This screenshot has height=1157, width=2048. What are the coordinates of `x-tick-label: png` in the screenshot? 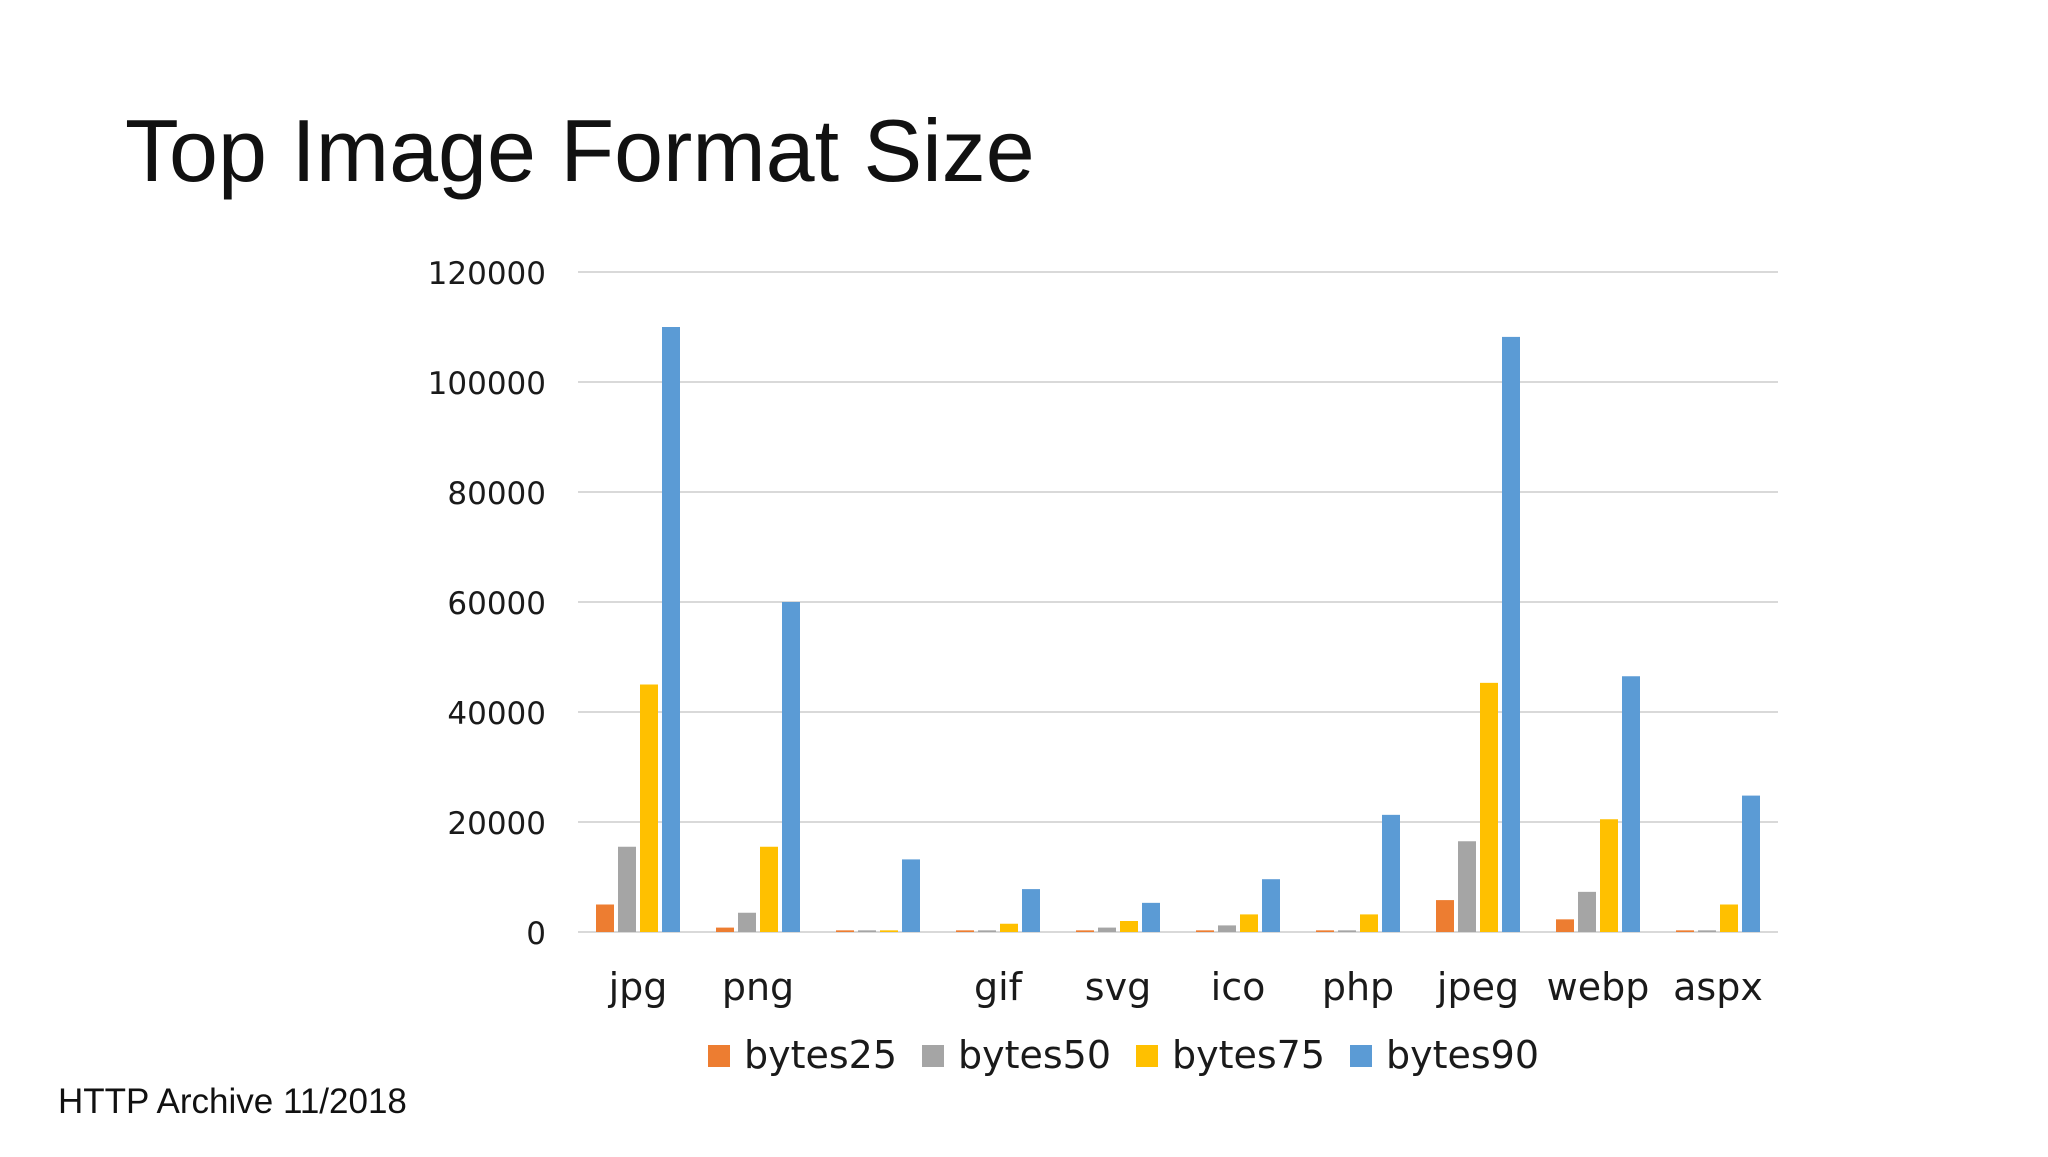 It's located at (758, 987).